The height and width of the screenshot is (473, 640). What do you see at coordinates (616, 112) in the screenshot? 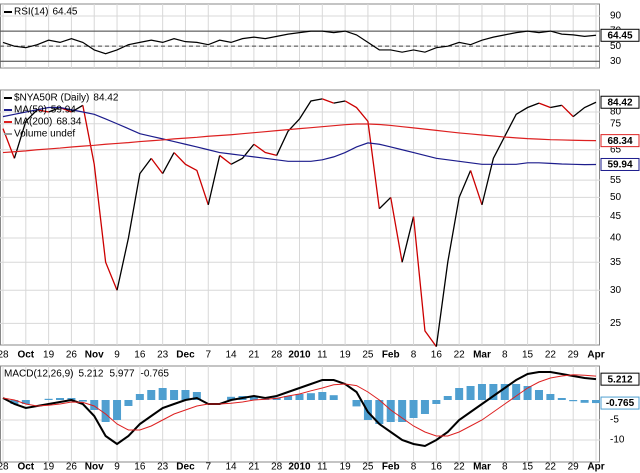
I see `y-tick-label: 80` at bounding box center [616, 112].